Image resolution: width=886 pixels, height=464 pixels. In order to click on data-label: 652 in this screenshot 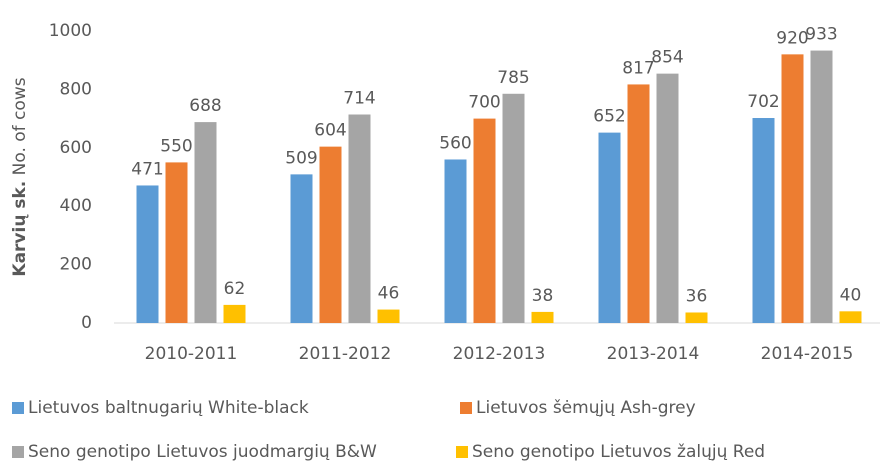, I will do `click(609, 117)`.